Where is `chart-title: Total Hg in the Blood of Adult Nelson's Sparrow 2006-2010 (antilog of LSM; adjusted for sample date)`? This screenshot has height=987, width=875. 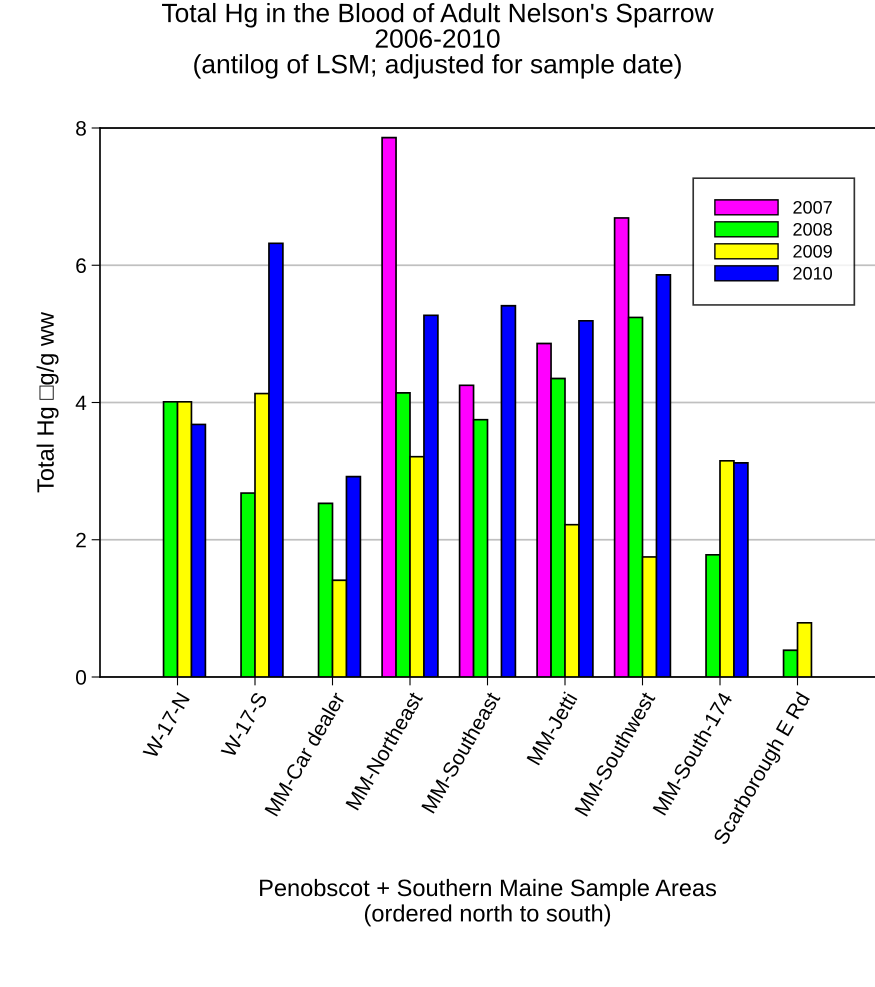
chart-title: Total Hg in the Blood of Adult Nelson's Sparrow 2006-2010 (antilog of LSM; adjusted for sample date) is located at coordinates (438, 40).